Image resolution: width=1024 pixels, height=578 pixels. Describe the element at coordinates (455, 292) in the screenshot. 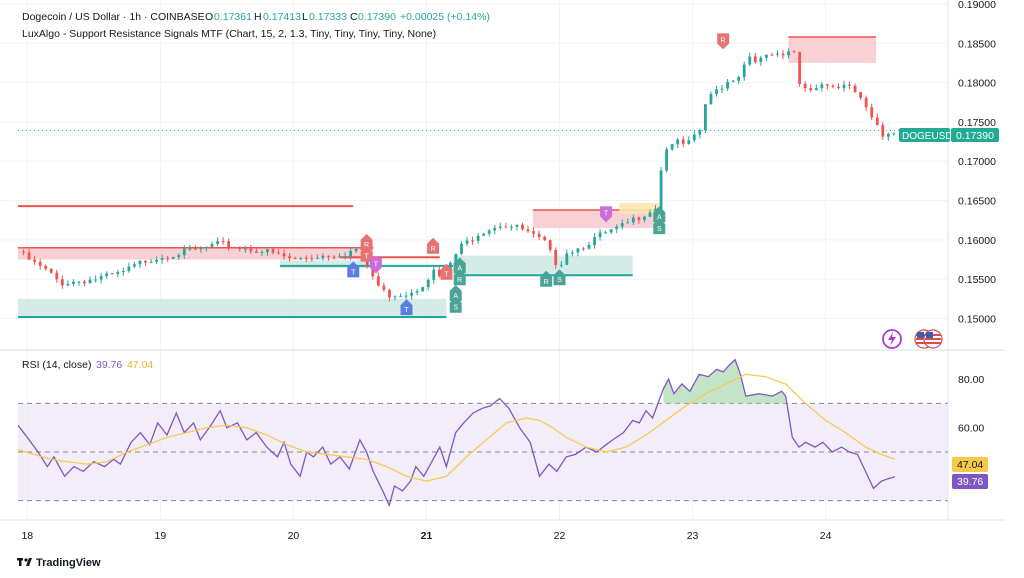

I see `signal-marker: A` at that location.